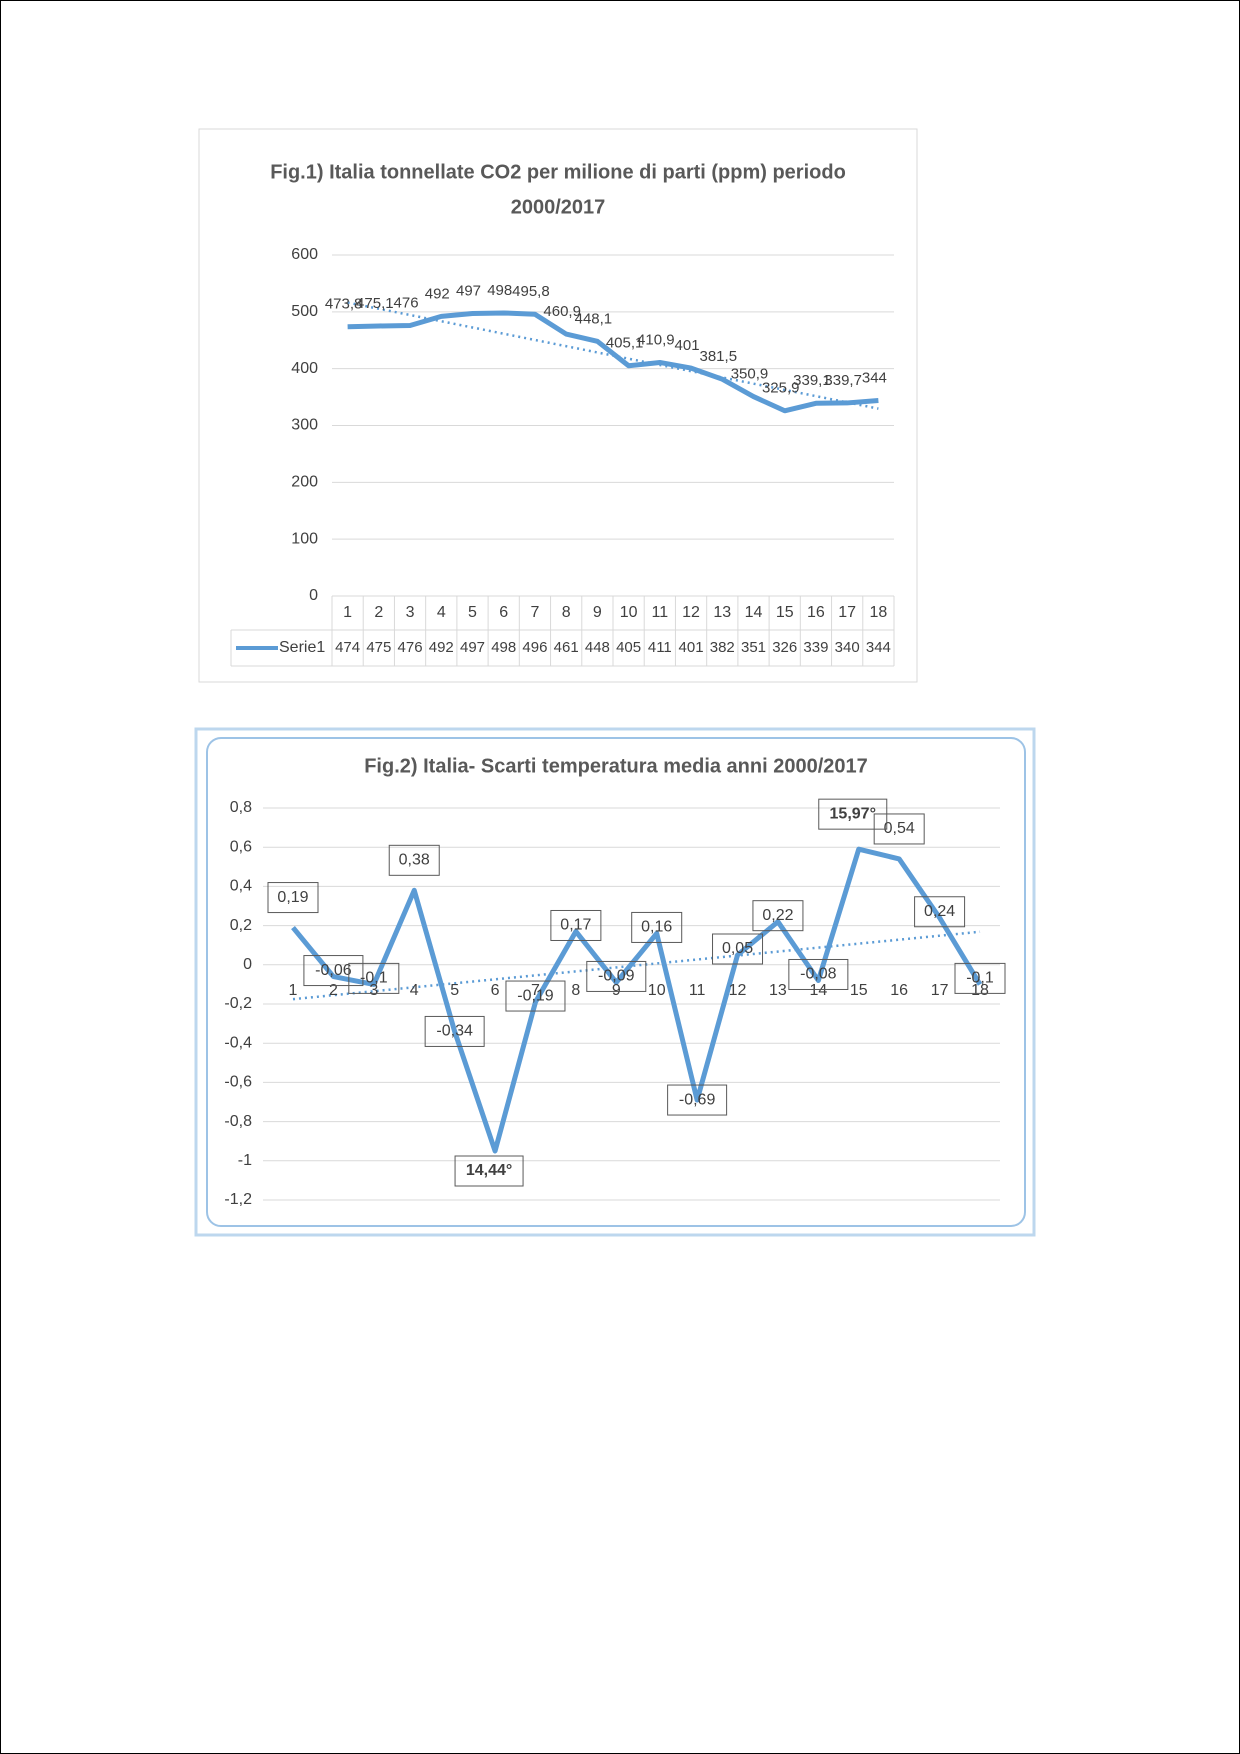 Image resolution: width=1240 pixels, height=1754 pixels. What do you see at coordinates (812, 380) in the screenshot?
I see `data-label: 339,1` at bounding box center [812, 380].